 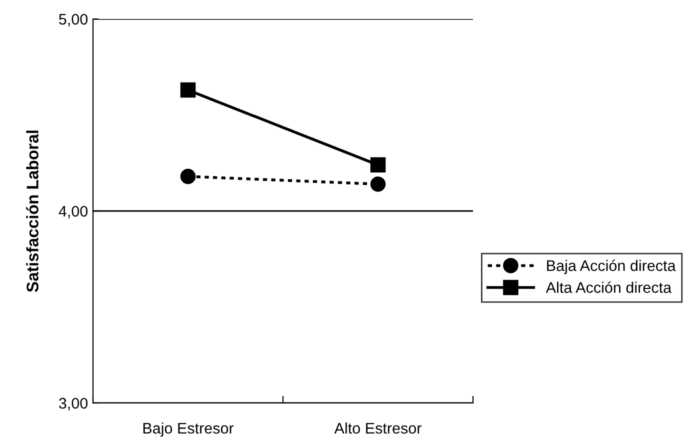 What do you see at coordinates (73, 20) in the screenshot?
I see `y-tick-label: 5,00` at bounding box center [73, 20].